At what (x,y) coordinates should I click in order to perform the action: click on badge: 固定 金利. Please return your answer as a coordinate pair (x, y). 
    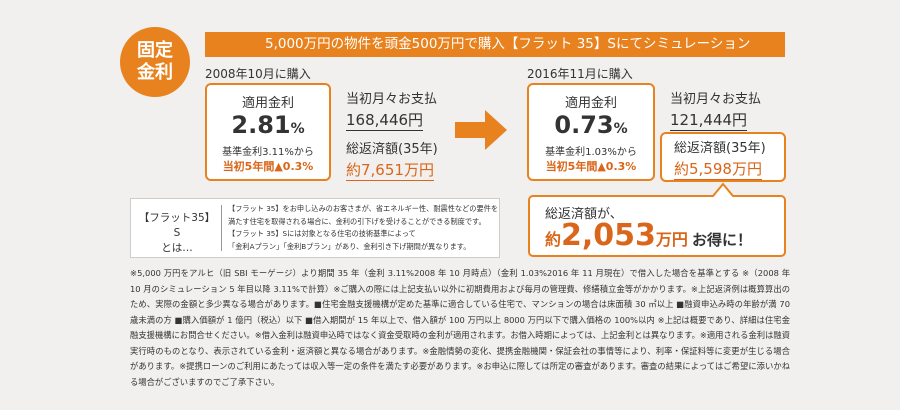
    Looking at the image, I should click on (155, 62).